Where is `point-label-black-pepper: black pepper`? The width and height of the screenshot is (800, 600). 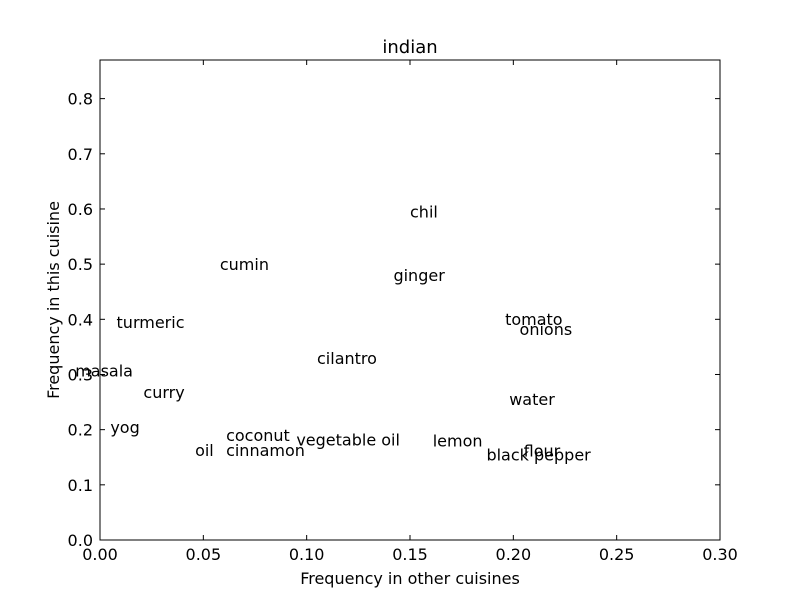 point-label-black-pepper: black pepper is located at coordinates (538, 454).